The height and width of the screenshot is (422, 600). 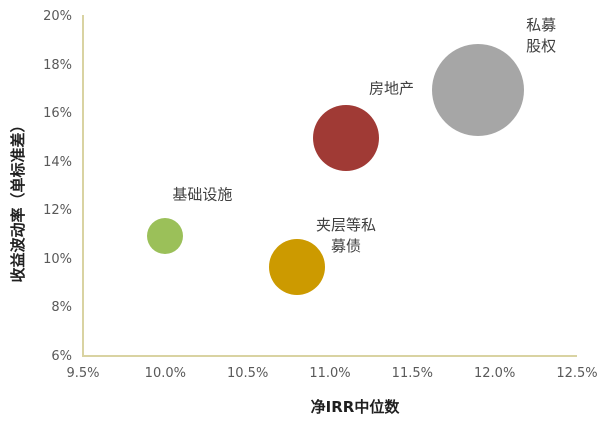 What do you see at coordinates (495, 373) in the screenshot?
I see `x-tick-label: 12.0%` at bounding box center [495, 373].